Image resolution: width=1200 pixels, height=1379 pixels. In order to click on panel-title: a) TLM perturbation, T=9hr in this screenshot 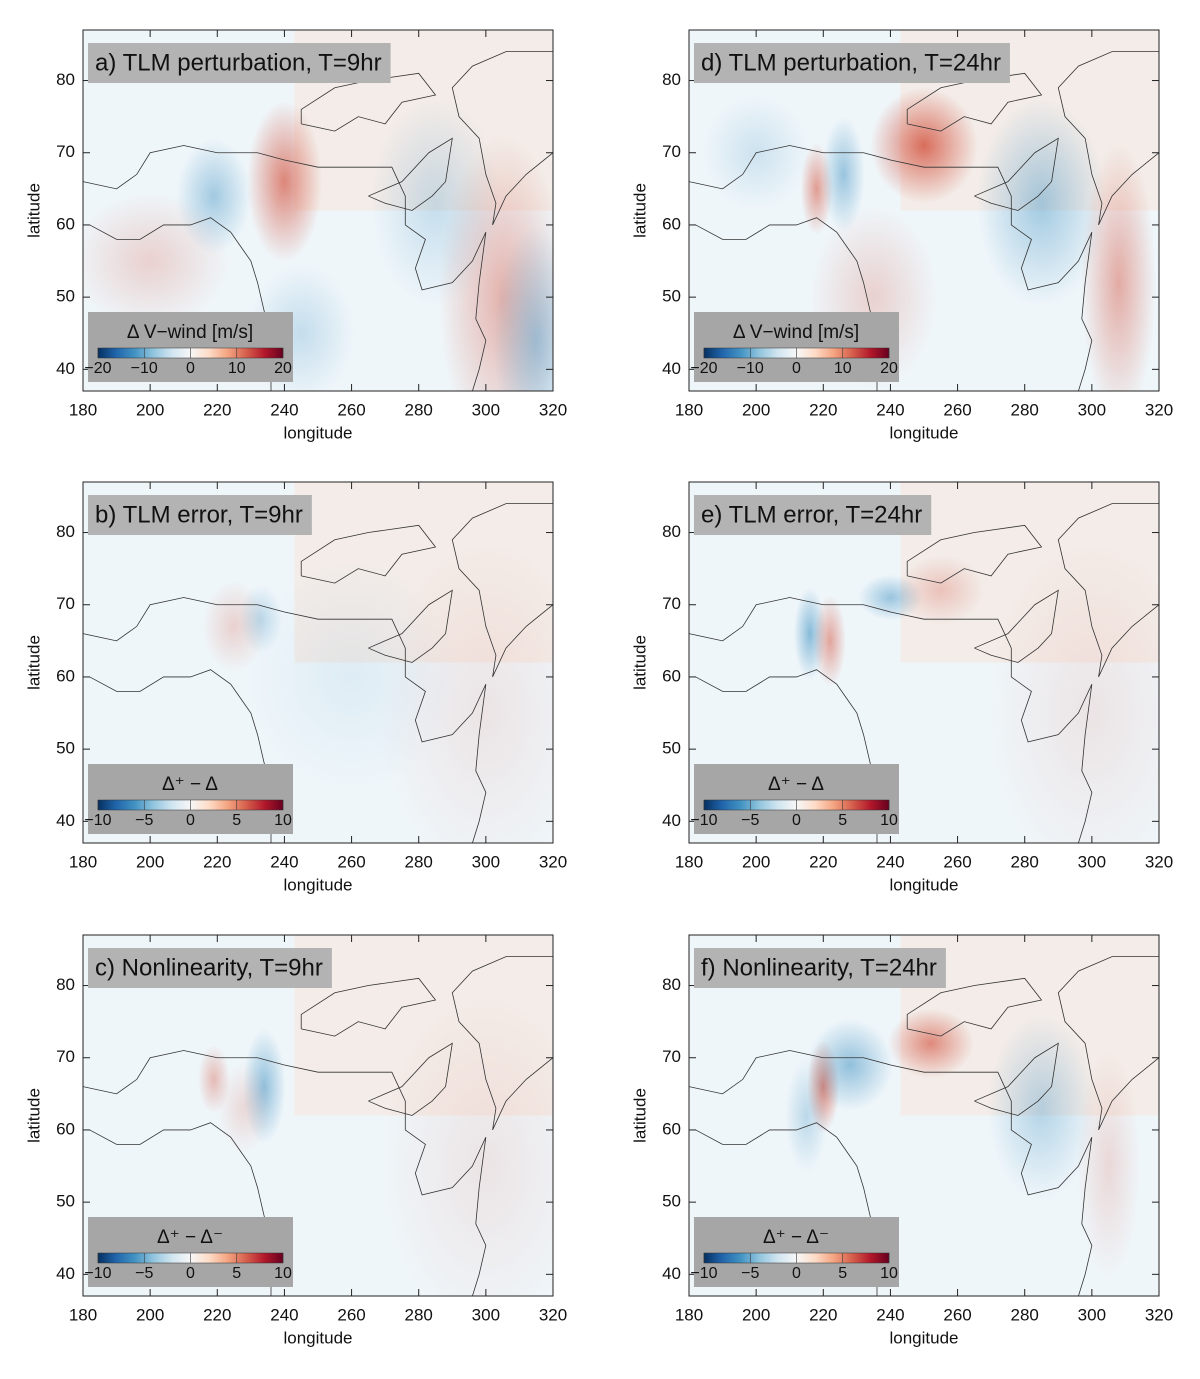, I will do `click(238, 62)`.